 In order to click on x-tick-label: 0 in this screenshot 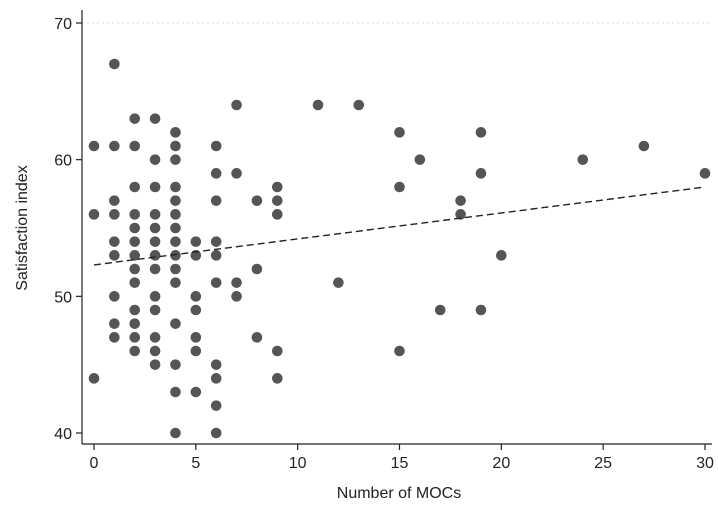, I will do `click(94, 463)`.